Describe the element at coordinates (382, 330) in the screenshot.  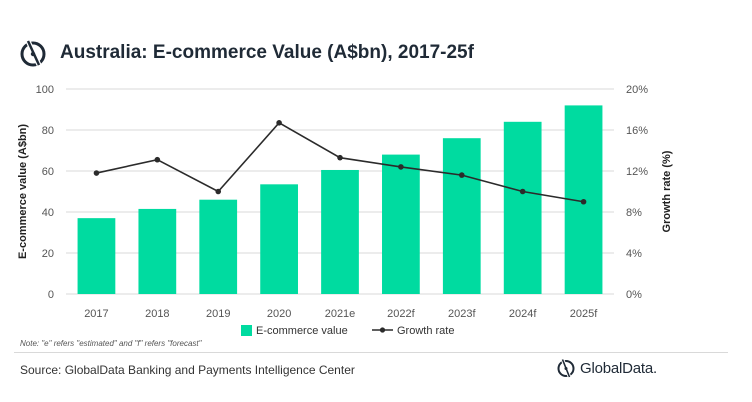
I see `legend-marker-line` at that location.